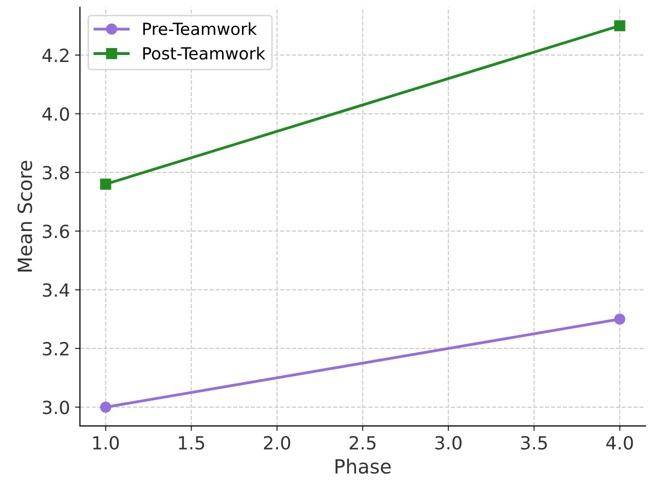 The height and width of the screenshot is (484, 650). Describe the element at coordinates (56, 231) in the screenshot. I see `y-tick-label: 3.6` at that location.